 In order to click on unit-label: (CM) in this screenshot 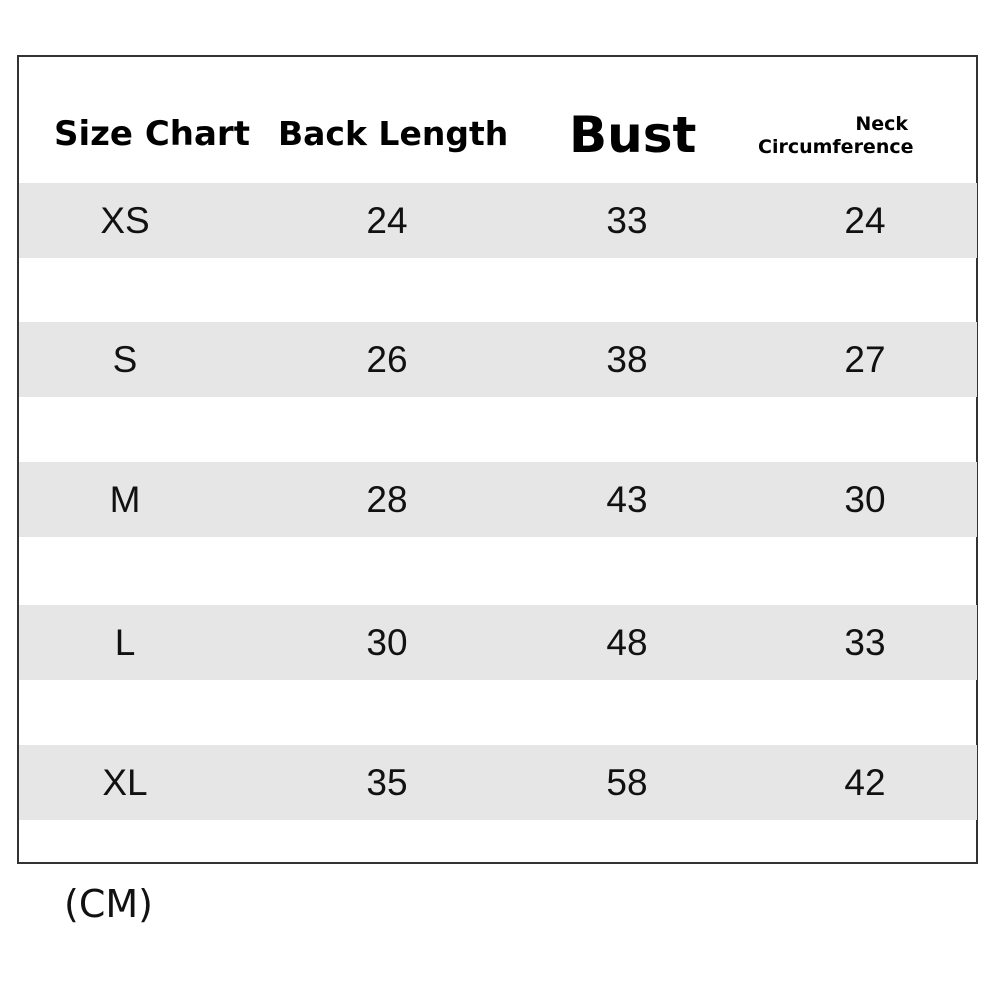, I will do `click(108, 904)`.